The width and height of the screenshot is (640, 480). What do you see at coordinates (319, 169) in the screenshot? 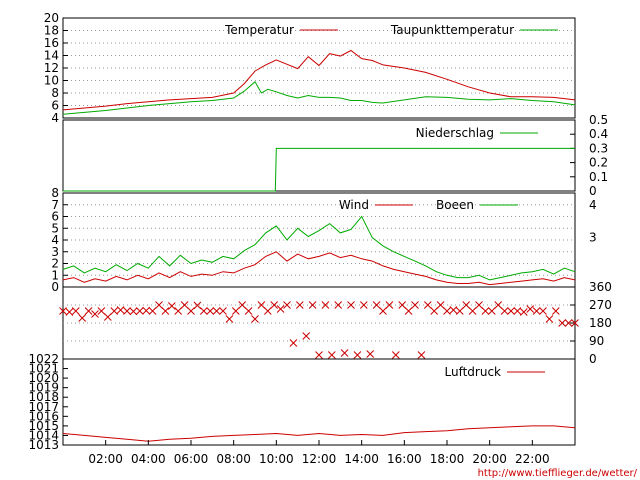
I see `series-line-niederschlag` at bounding box center [319, 169].